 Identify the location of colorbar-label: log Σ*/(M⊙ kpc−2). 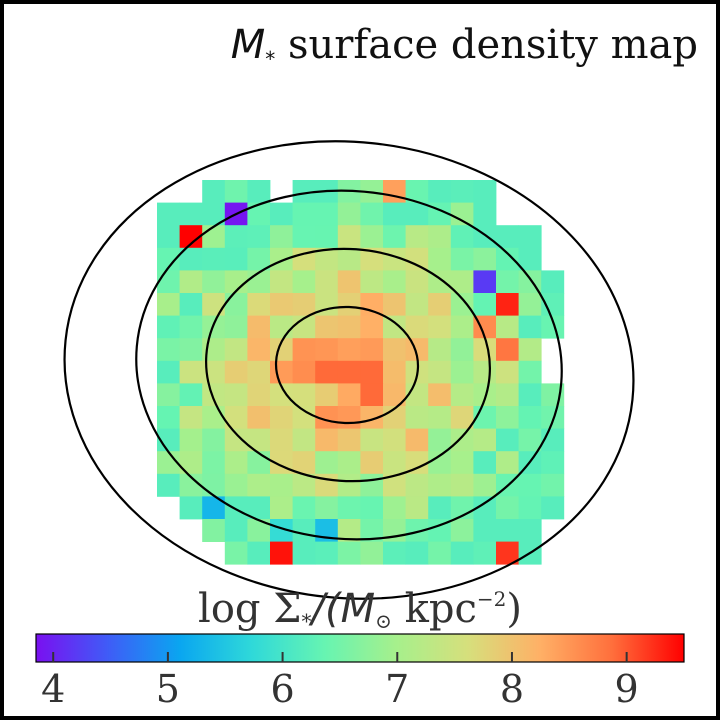
(360, 609).